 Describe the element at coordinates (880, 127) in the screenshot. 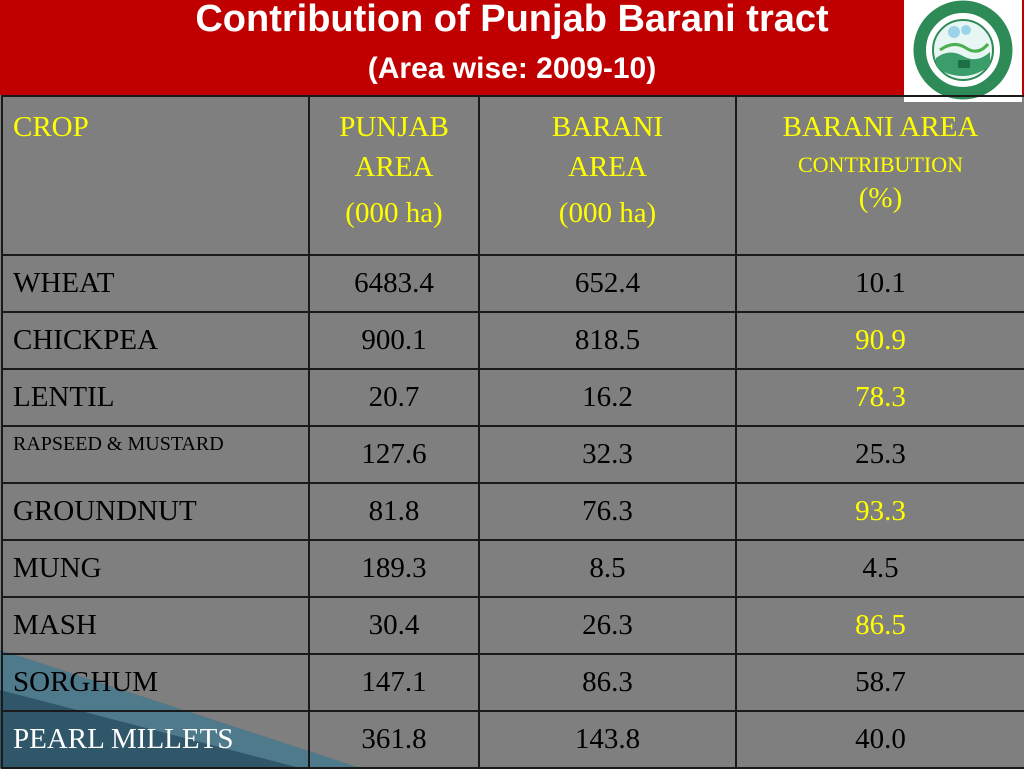

I see `header-contrib-line1: BARANI AREA` at that location.